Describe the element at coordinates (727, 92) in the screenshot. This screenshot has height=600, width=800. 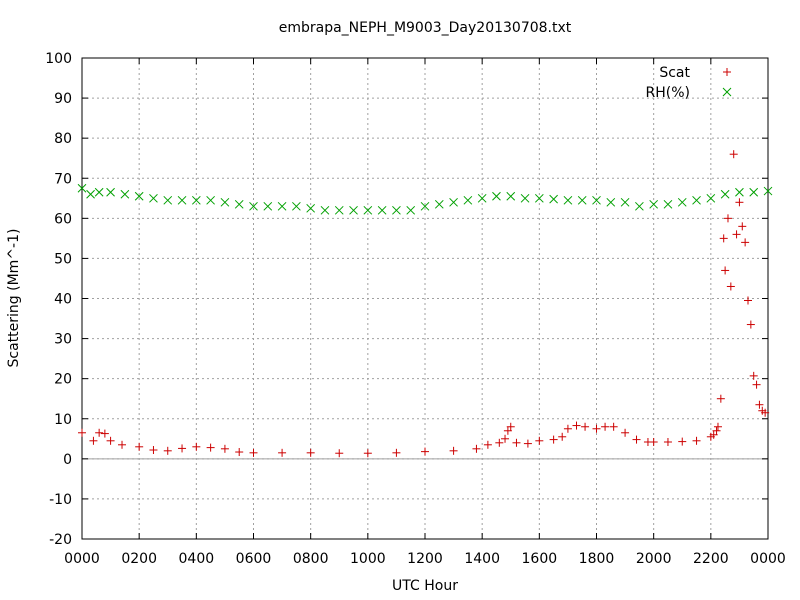
I see `legend-marker-rh` at that location.